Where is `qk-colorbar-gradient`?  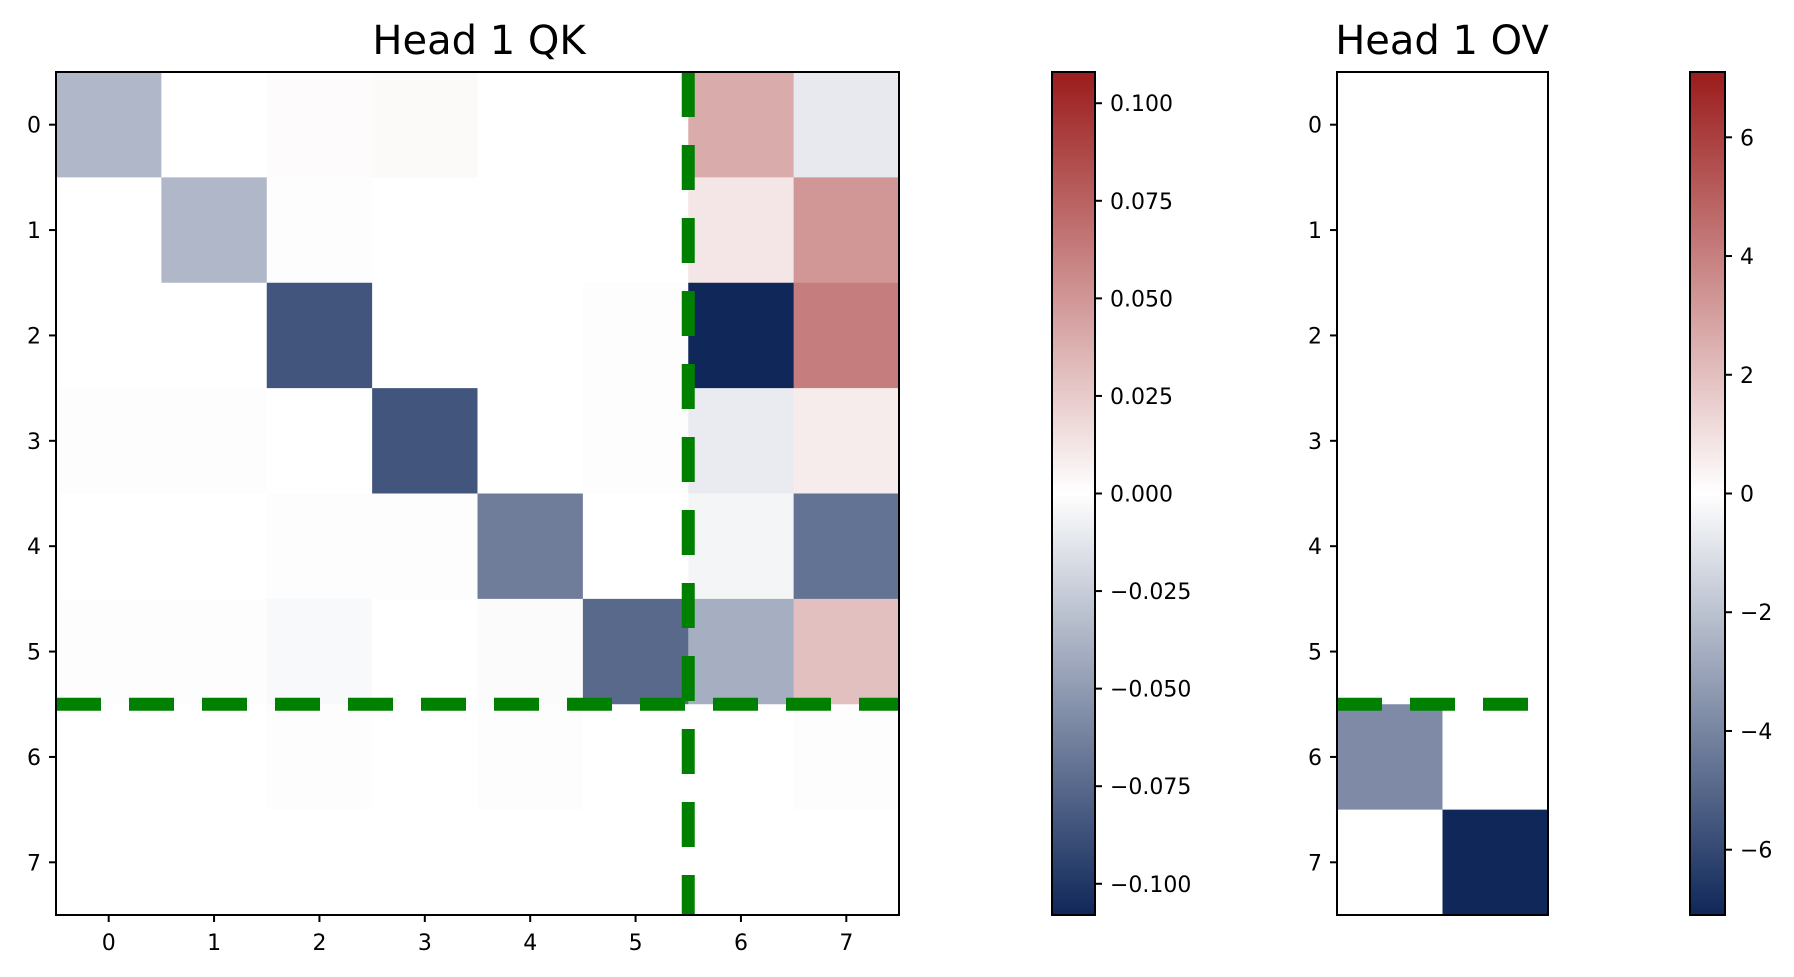 qk-colorbar-gradient is located at coordinates (1073, 493).